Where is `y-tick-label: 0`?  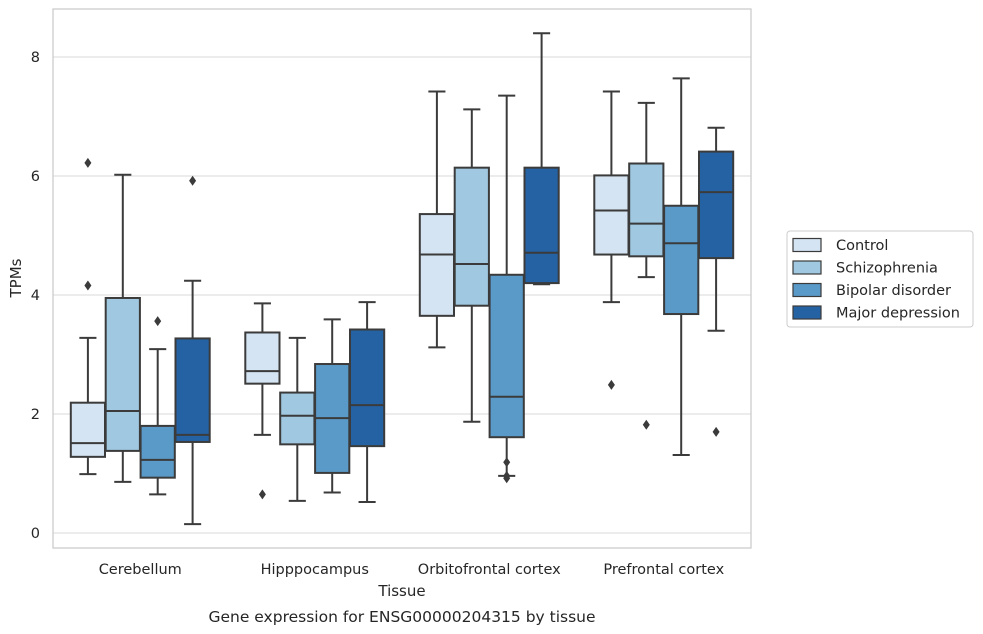
y-tick-label: 0 is located at coordinates (35, 534).